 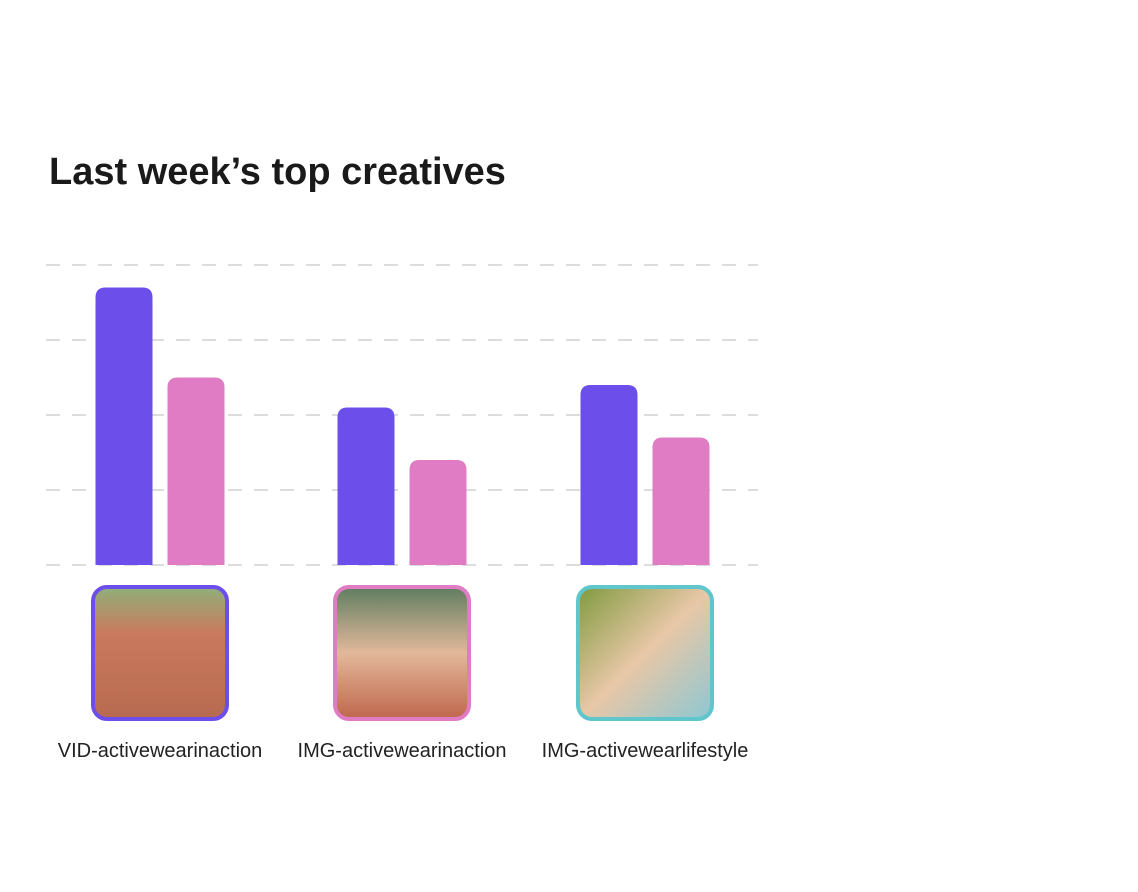 What do you see at coordinates (645, 751) in the screenshot?
I see `x-tick-label: IMG-activewearlifestyle` at bounding box center [645, 751].